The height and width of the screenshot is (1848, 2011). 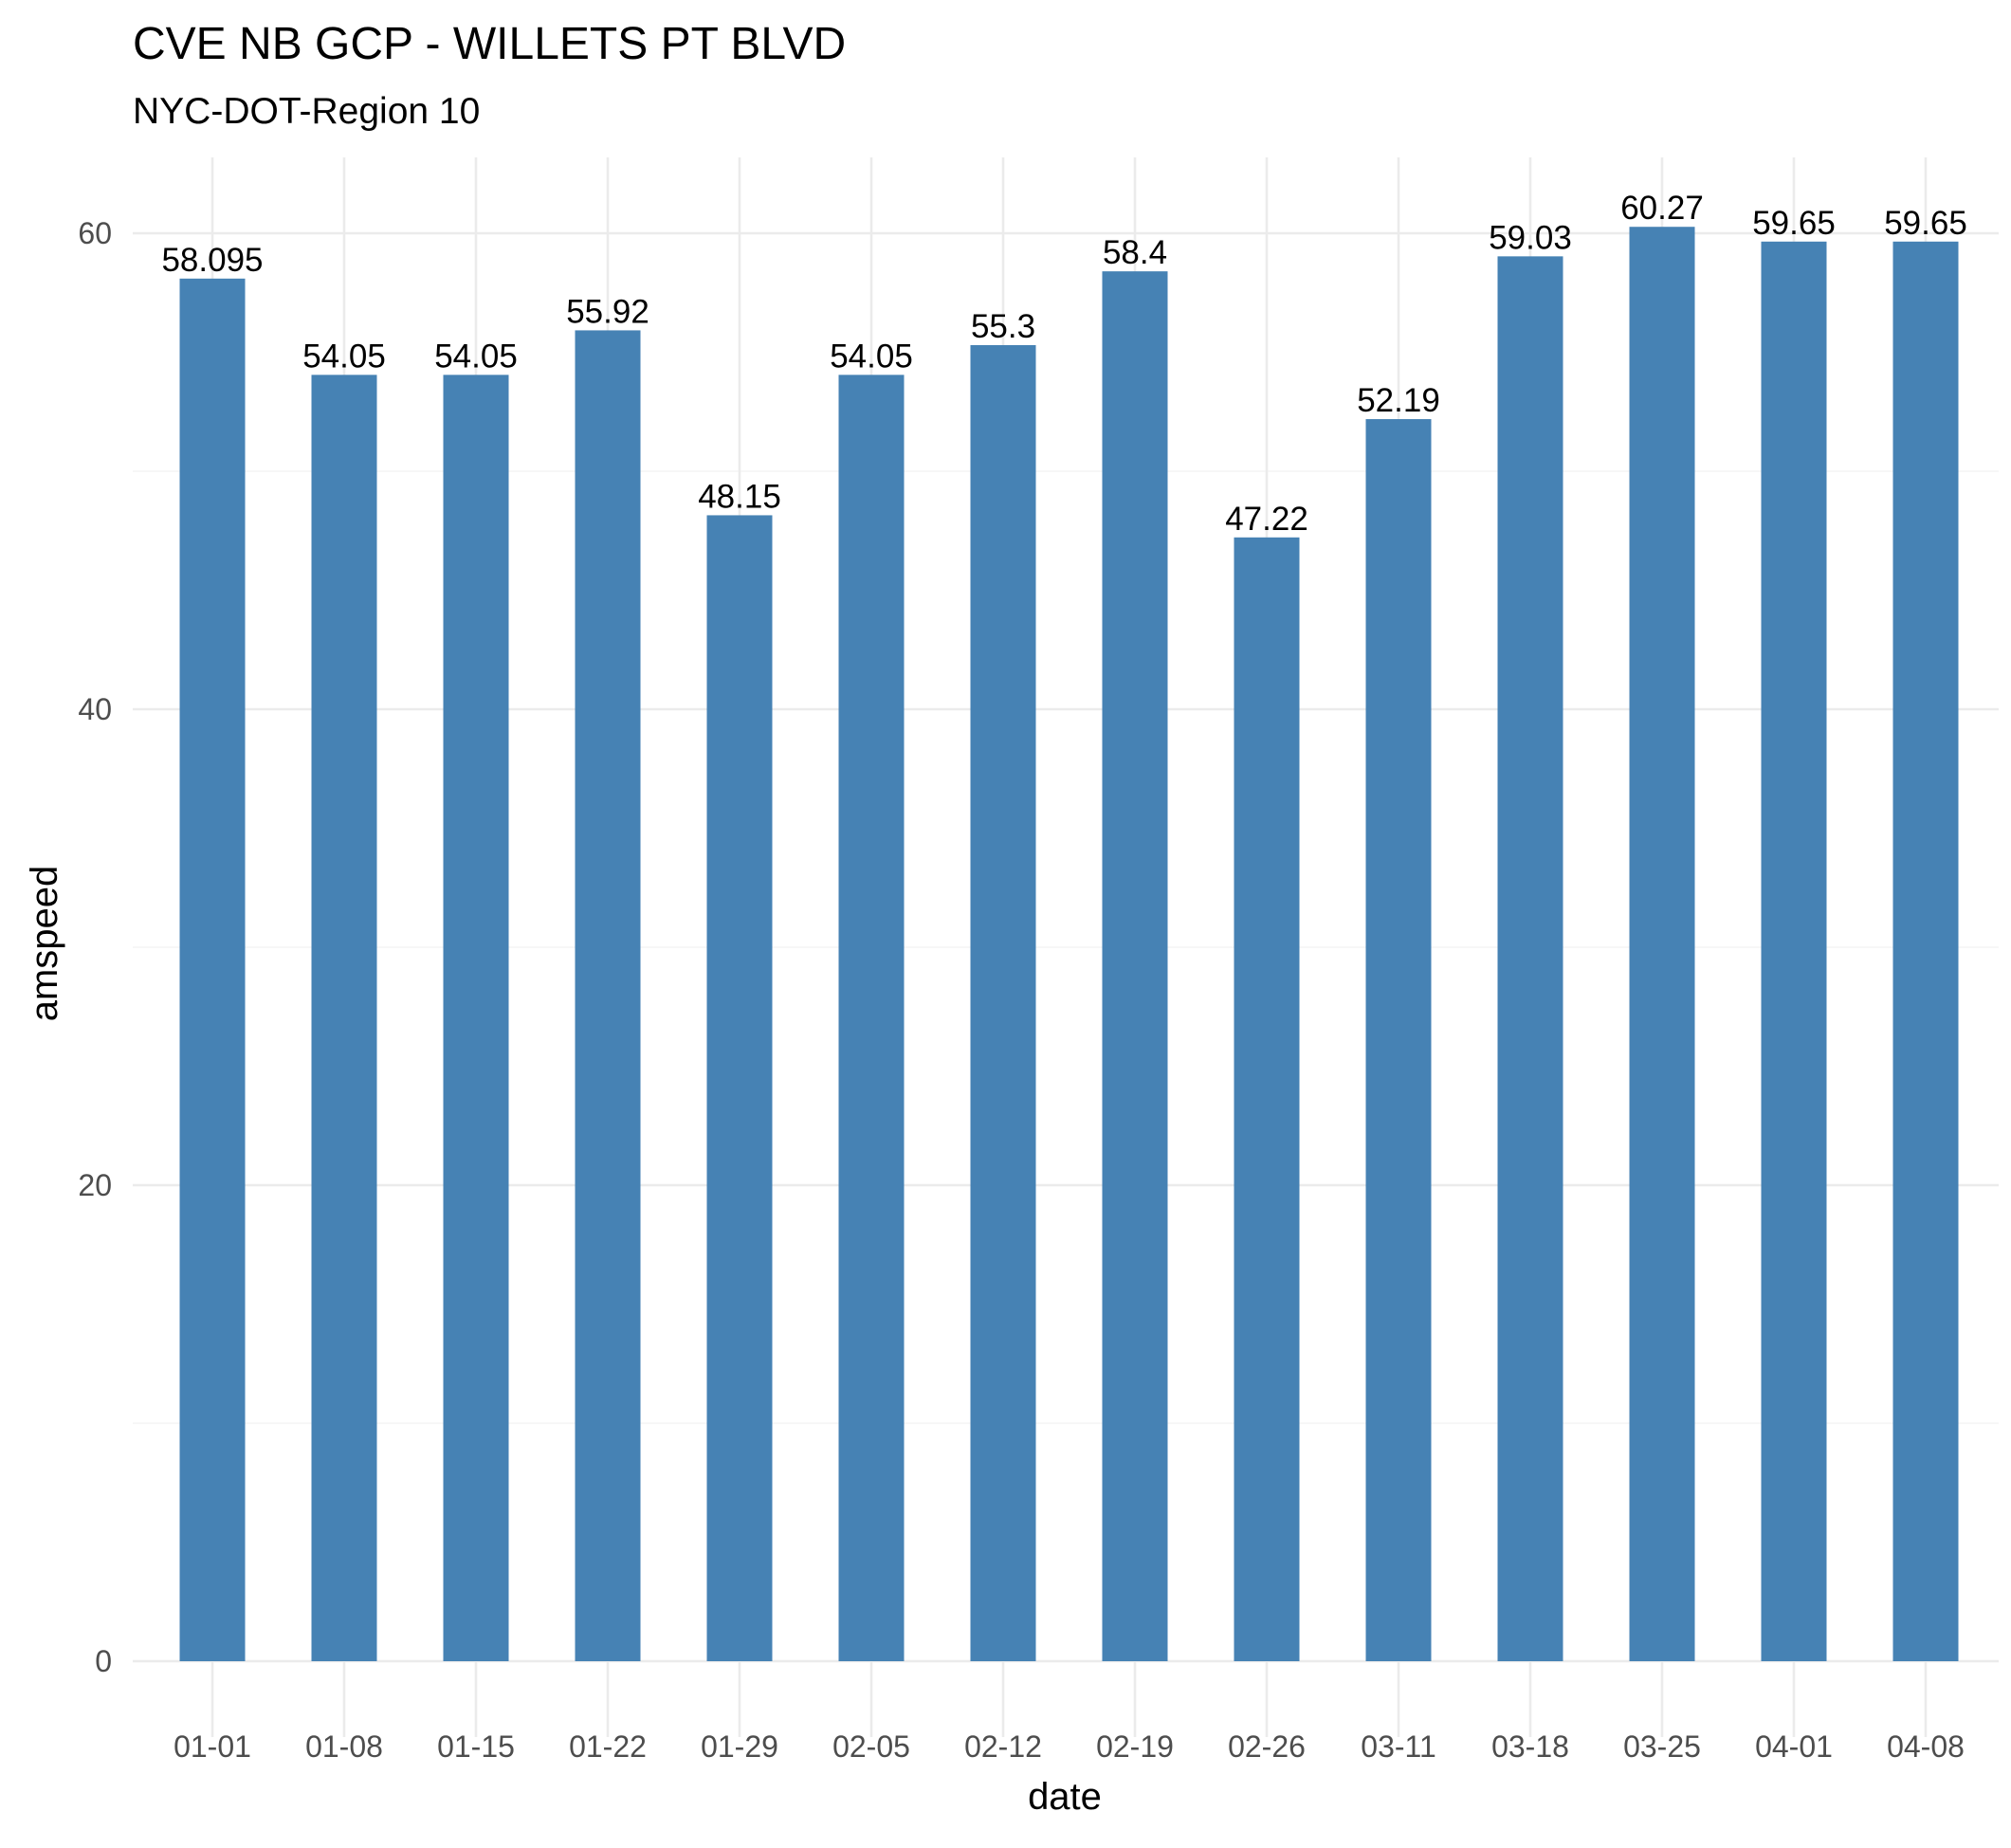 I want to click on data-label-03-11: 52.19, so click(x=1399, y=400).